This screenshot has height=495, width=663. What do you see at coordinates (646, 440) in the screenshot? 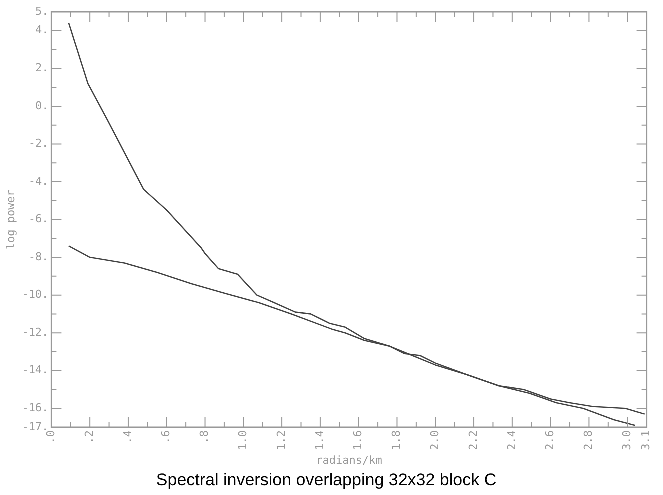
I see `x-tick-label: 3.1` at bounding box center [646, 440].